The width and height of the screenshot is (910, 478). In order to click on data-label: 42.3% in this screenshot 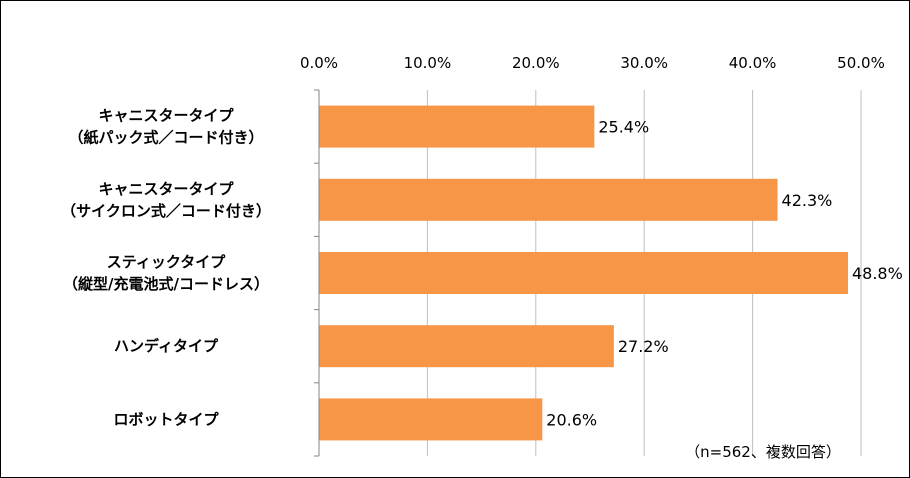, I will do `click(807, 200)`.